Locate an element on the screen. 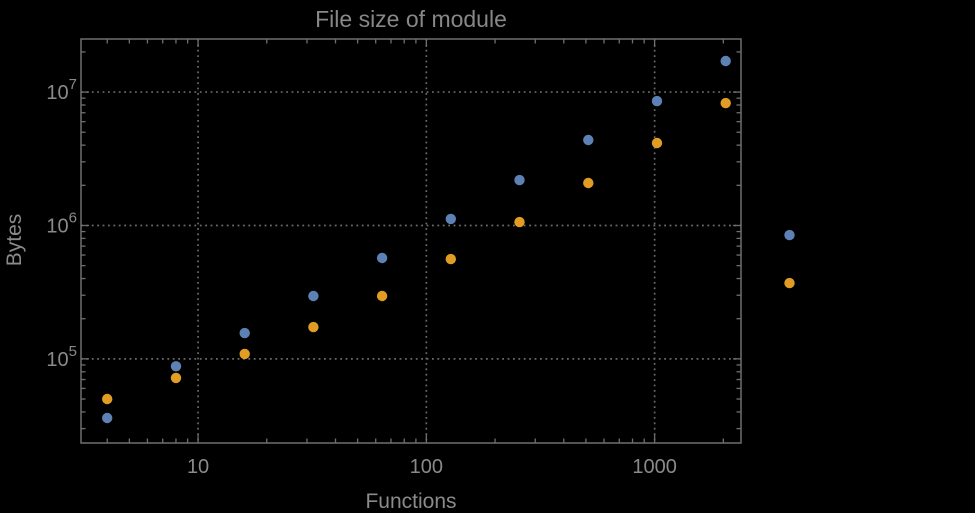  y-tick-label: 10⁵ is located at coordinates (61, 357).